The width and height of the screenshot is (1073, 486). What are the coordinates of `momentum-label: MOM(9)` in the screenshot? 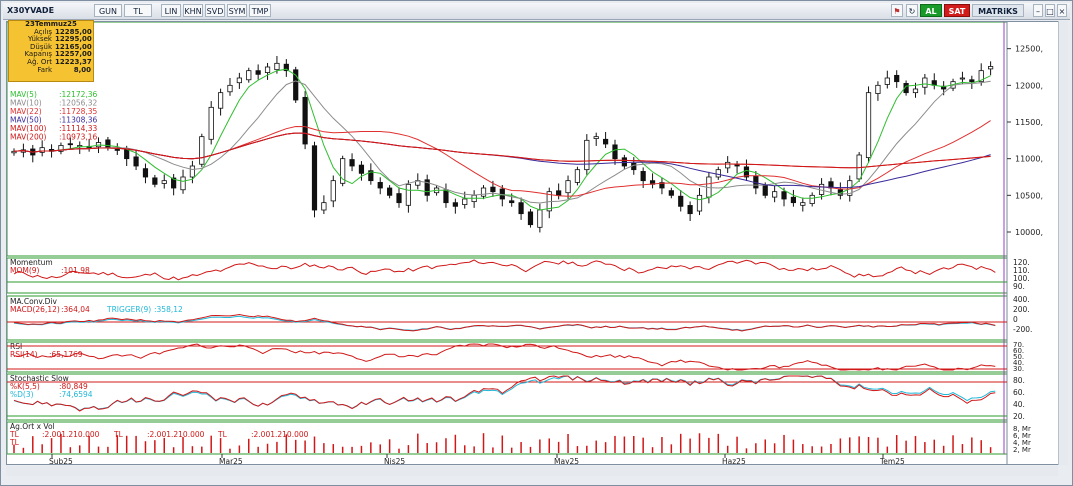 It's located at (25, 270).